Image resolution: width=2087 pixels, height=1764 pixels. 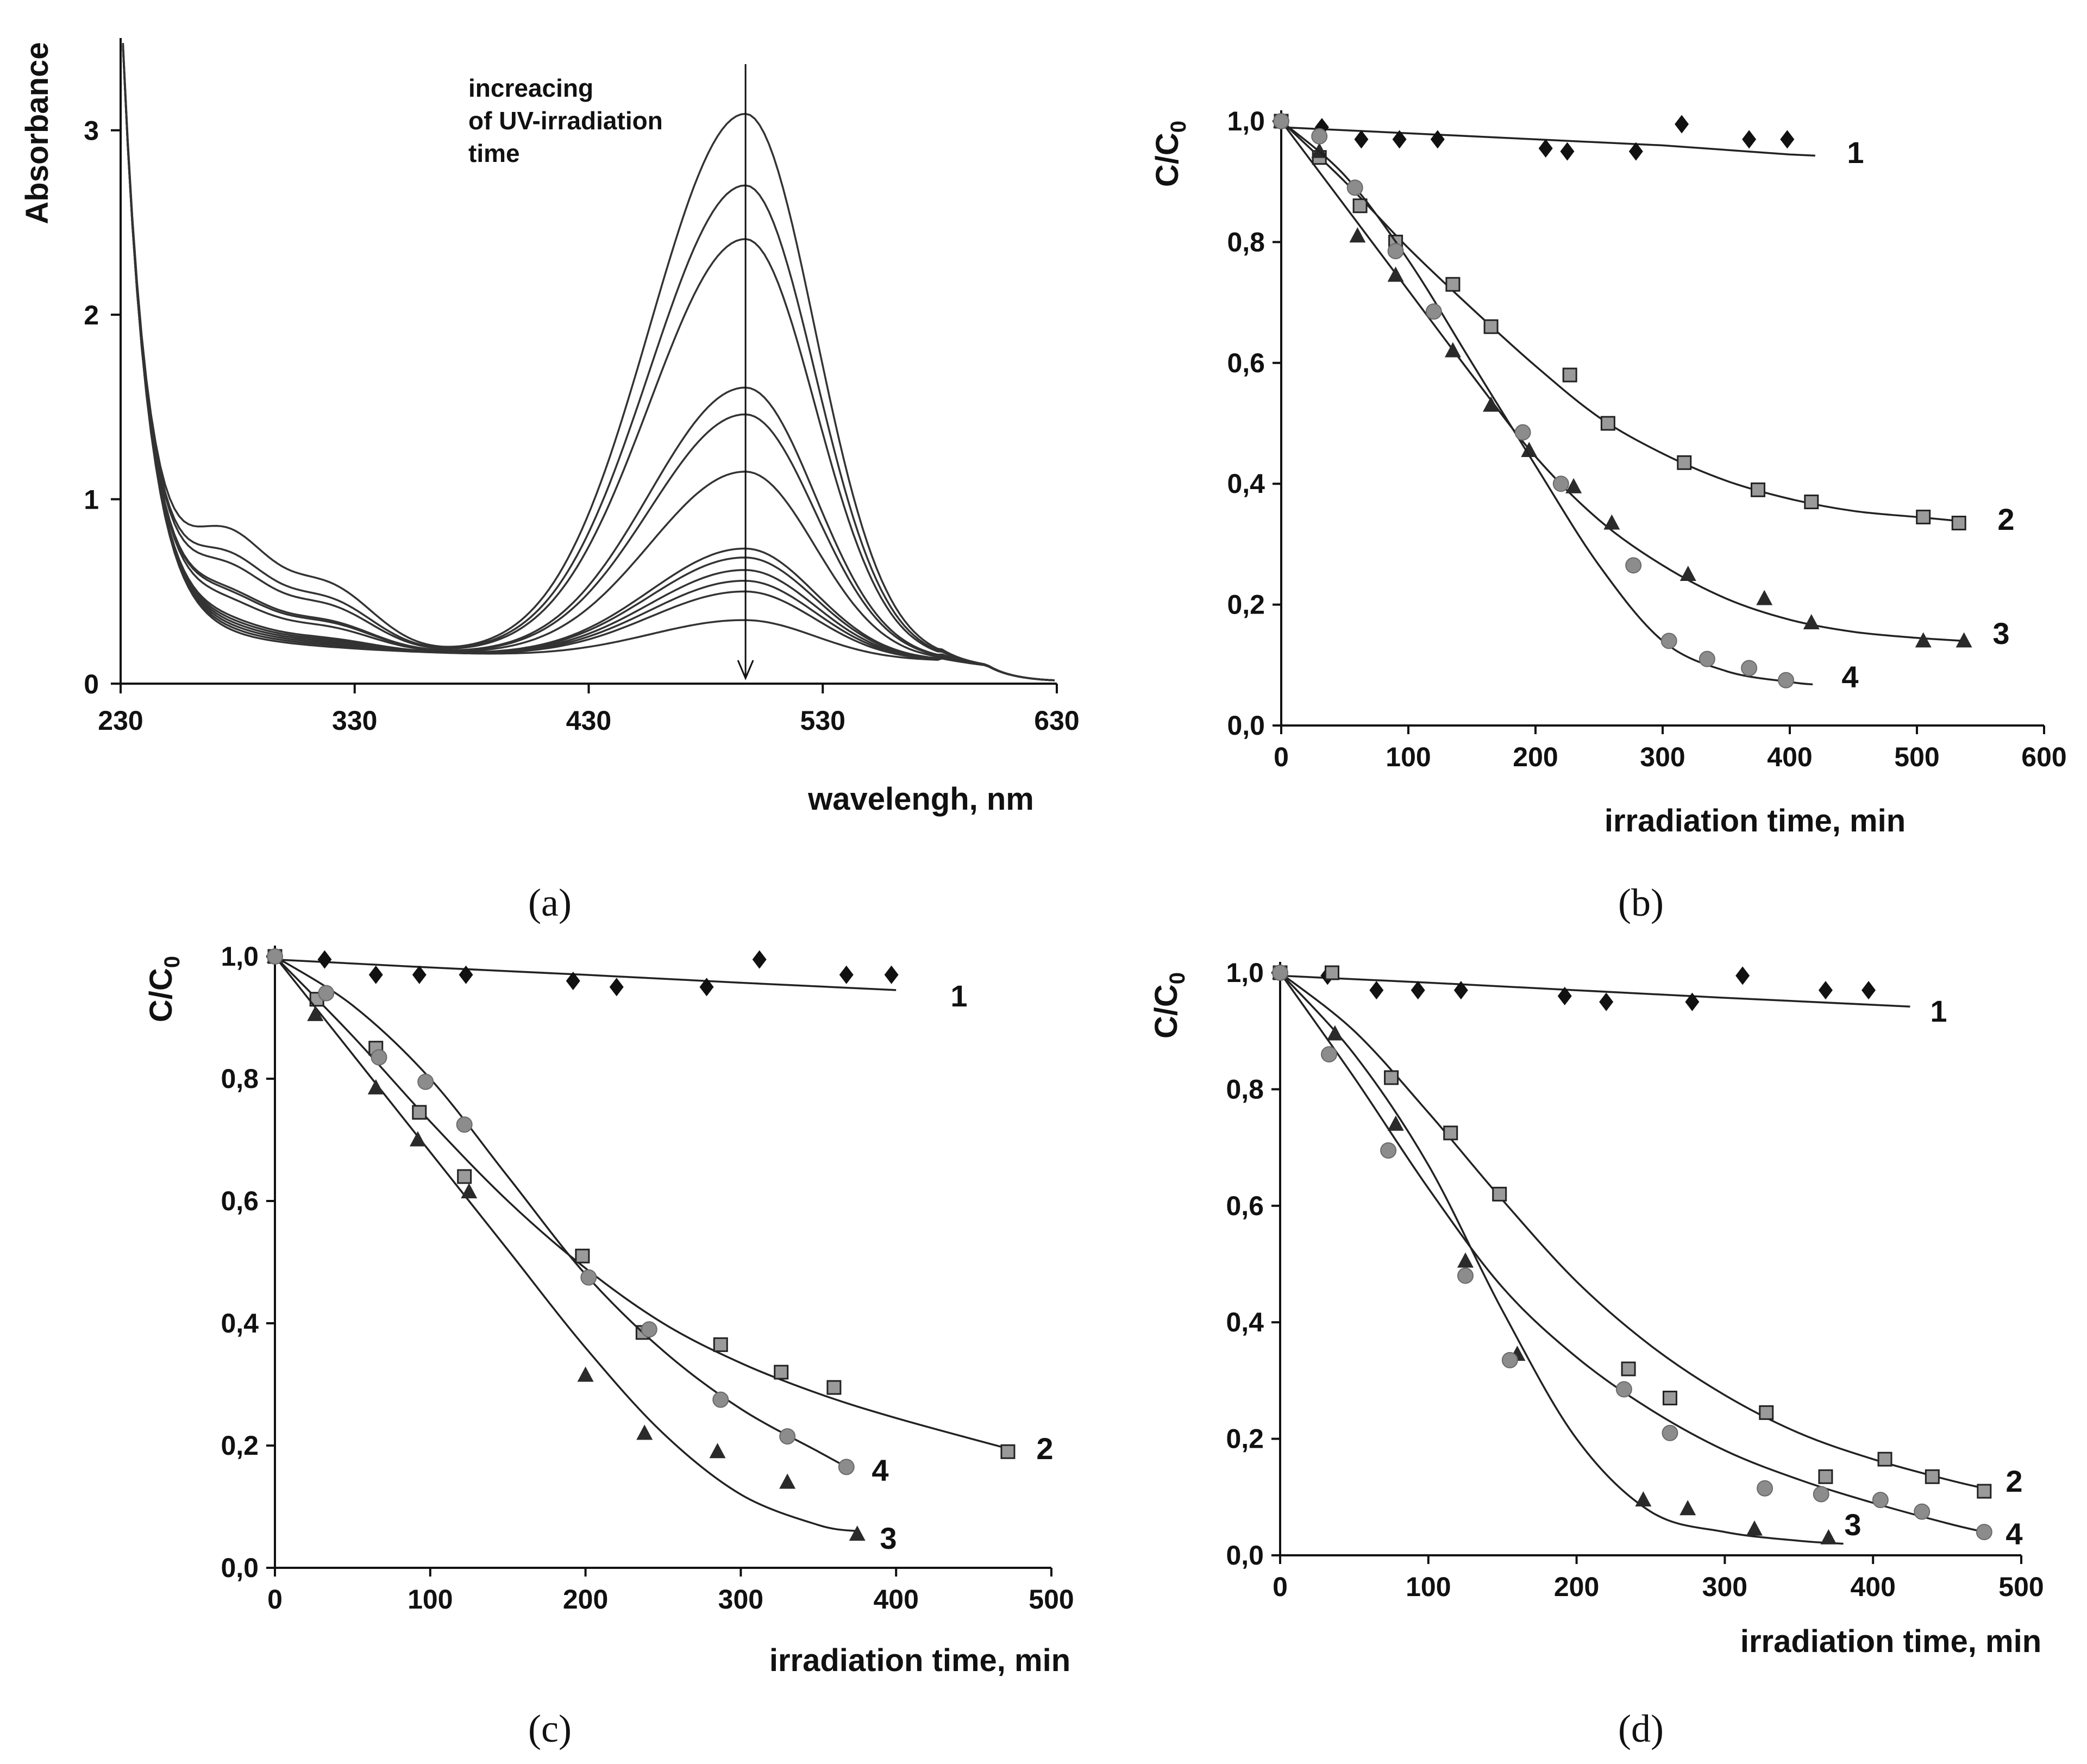 What do you see at coordinates (745, 670) in the screenshot?
I see `uv-arrow-head` at bounding box center [745, 670].